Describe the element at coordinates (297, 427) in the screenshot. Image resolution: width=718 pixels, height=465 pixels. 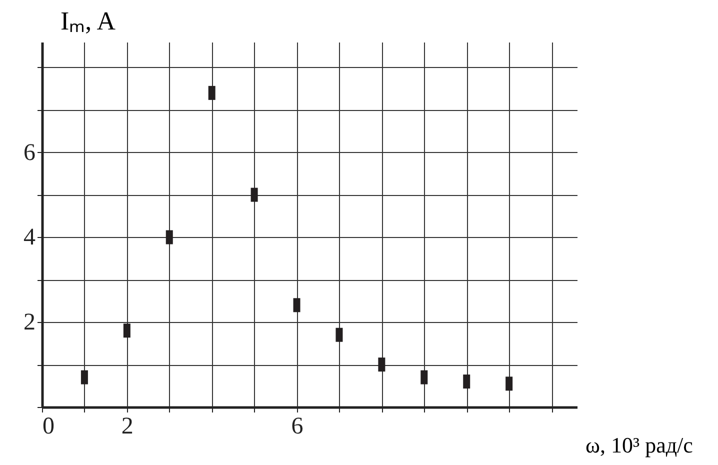
I see `x-tick-label: 6` at that location.